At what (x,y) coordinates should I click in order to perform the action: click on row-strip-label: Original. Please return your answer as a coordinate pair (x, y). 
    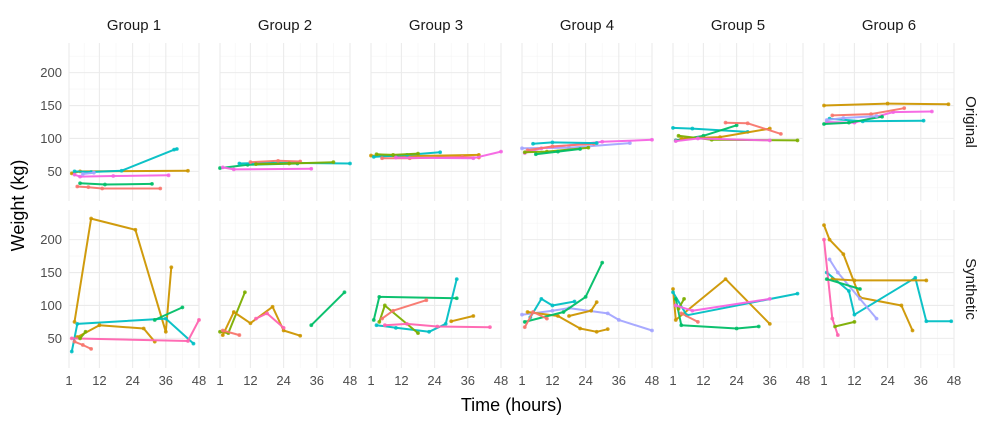
    Looking at the image, I should click on (970, 122).